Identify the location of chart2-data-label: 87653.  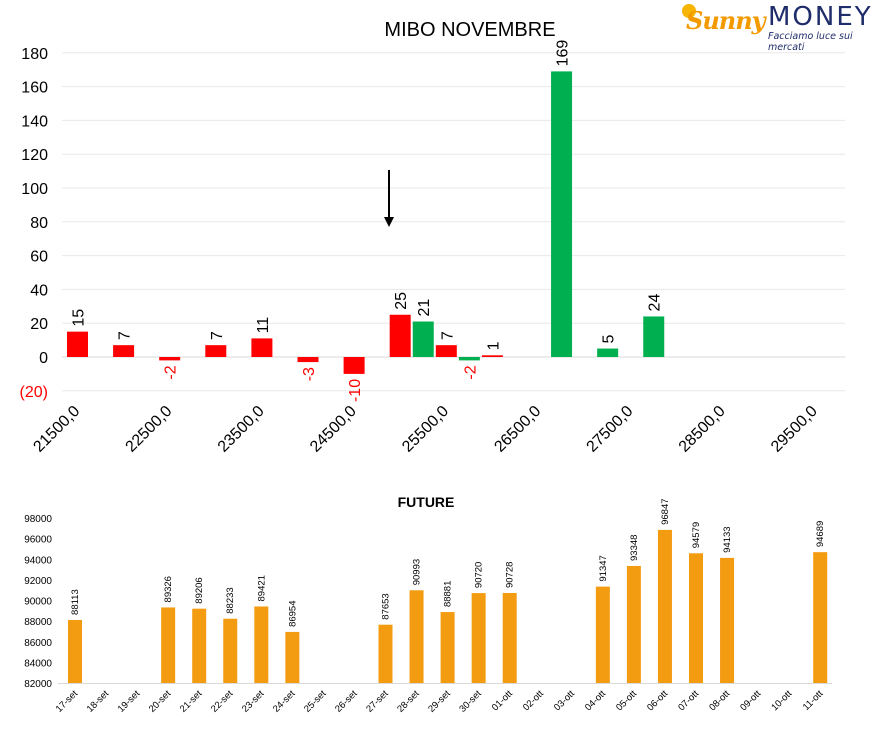
(386, 606).